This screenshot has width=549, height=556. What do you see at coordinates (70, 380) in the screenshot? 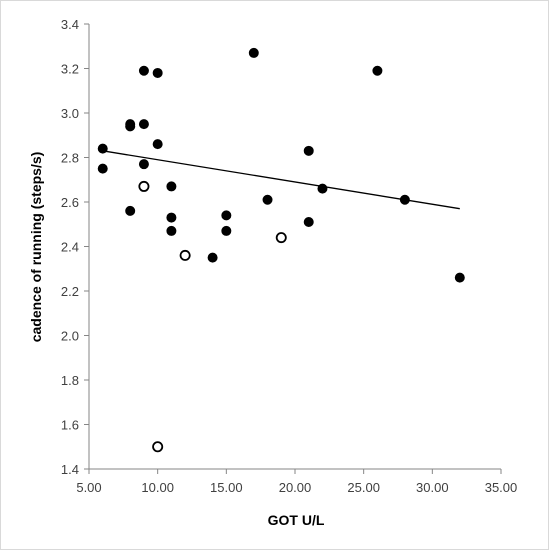
I see `y-tick-label: 1.8` at bounding box center [70, 380].